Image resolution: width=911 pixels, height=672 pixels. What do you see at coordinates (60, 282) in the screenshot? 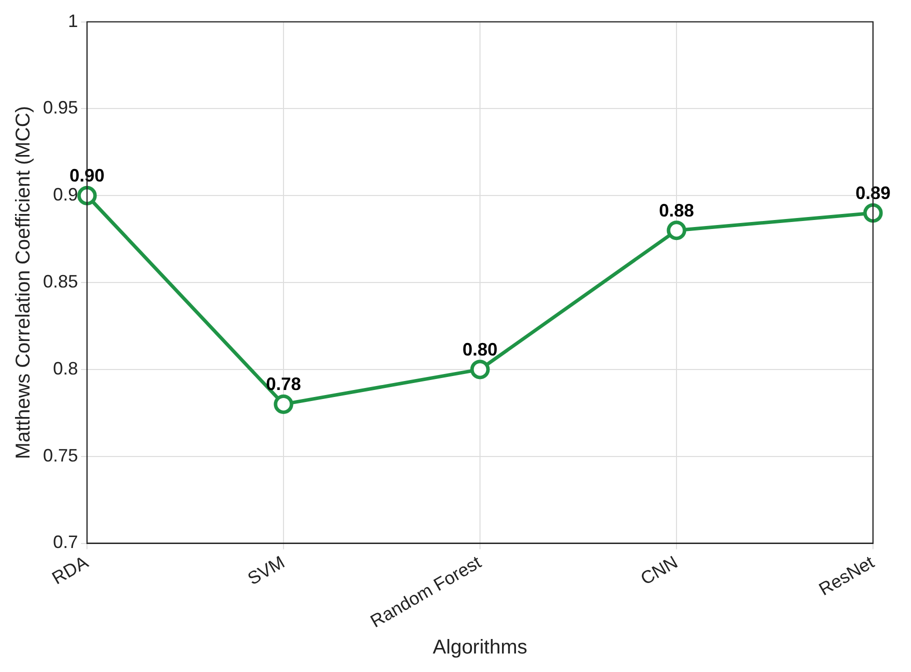
I see `y-tick-label: 0.85` at bounding box center [60, 282].